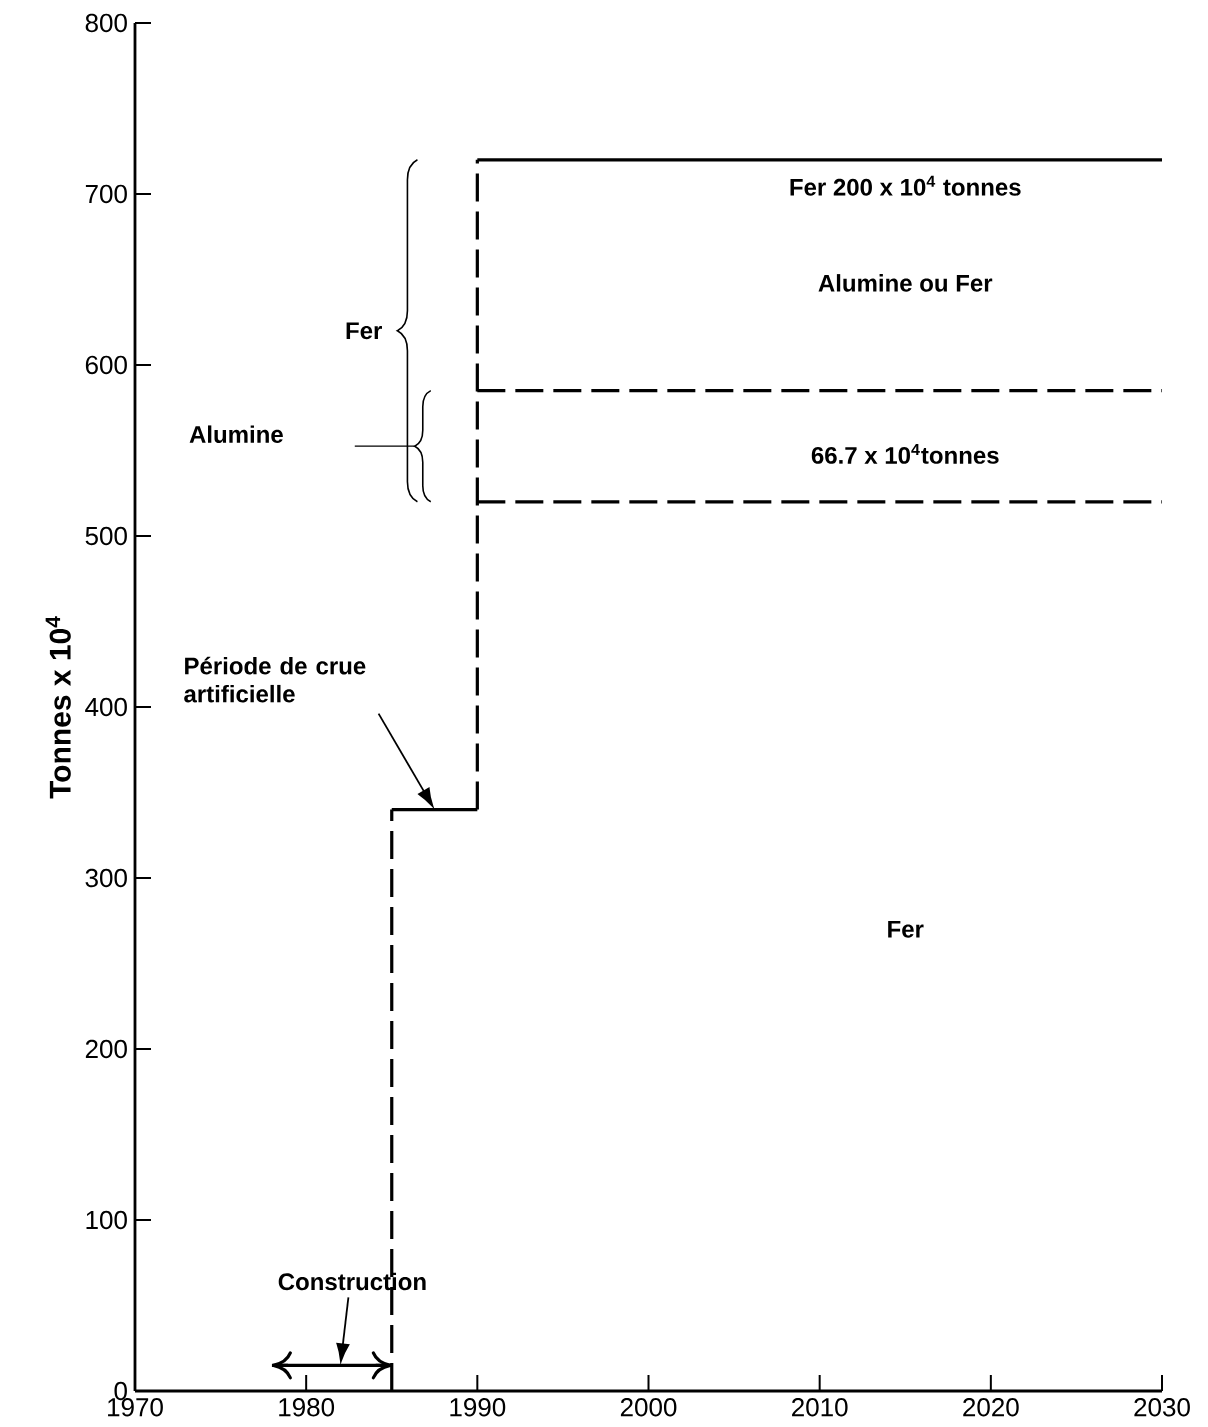 This screenshot has height=1427, width=1208. I want to click on annotation: Période de crue artificielle, so click(275, 679).